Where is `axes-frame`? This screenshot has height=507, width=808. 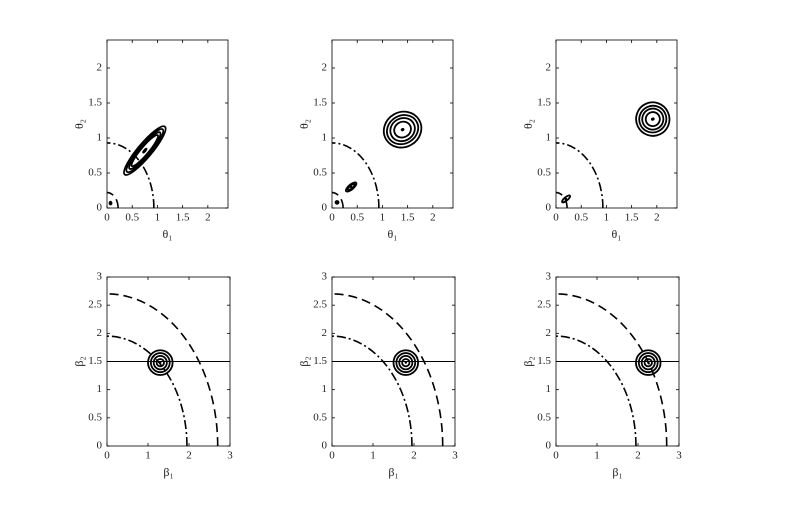
axes-frame is located at coordinates (392, 124).